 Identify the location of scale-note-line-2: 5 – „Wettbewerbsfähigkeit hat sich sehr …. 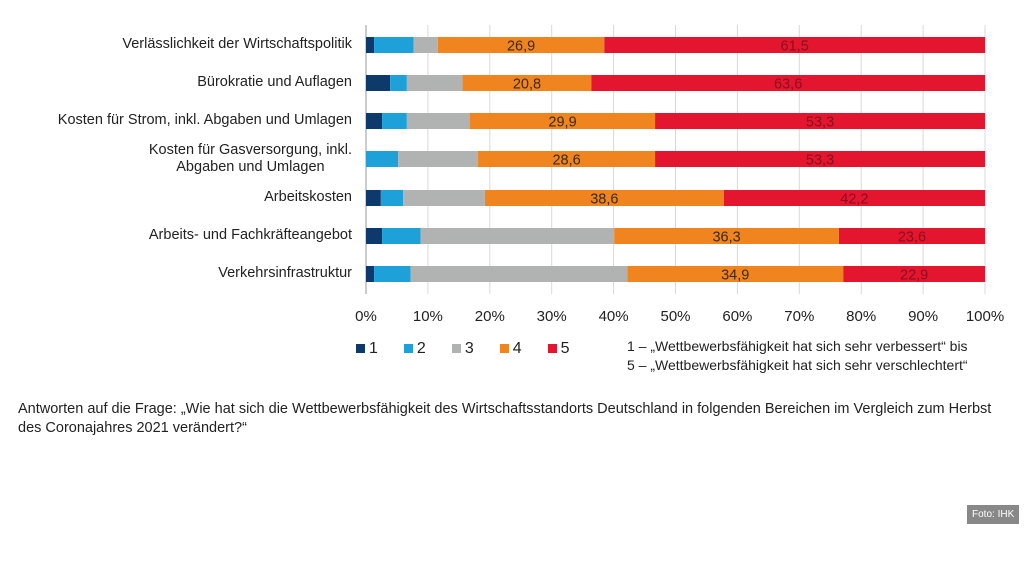
(797, 365).